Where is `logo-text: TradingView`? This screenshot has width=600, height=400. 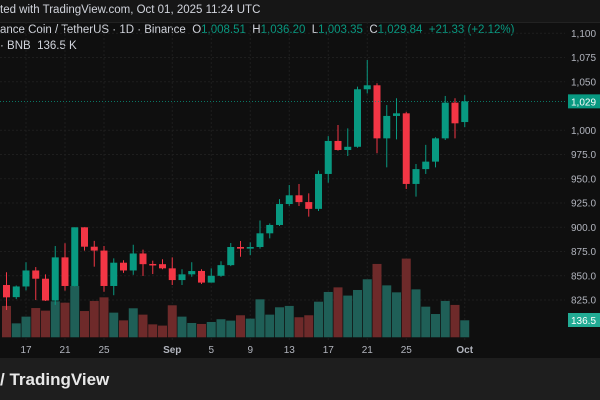 logo-text: TradingView is located at coordinates (59, 379).